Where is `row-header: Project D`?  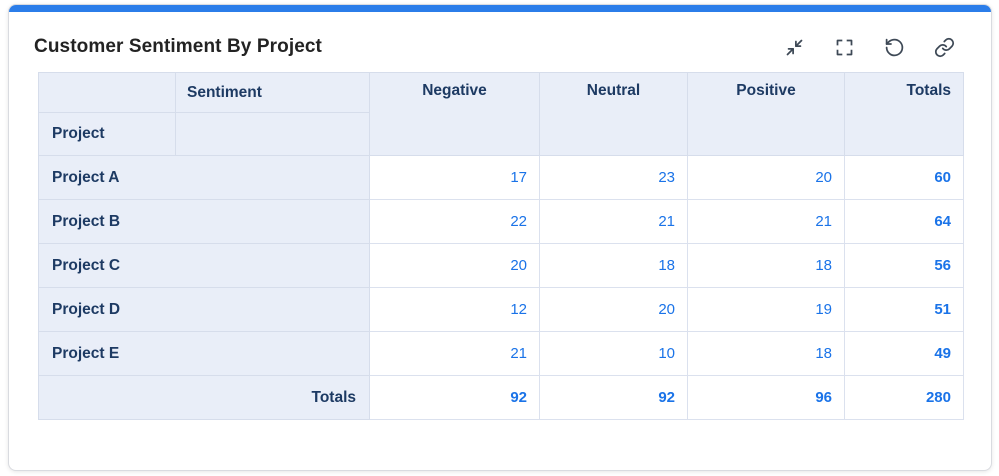 row-header: Project D is located at coordinates (204, 309).